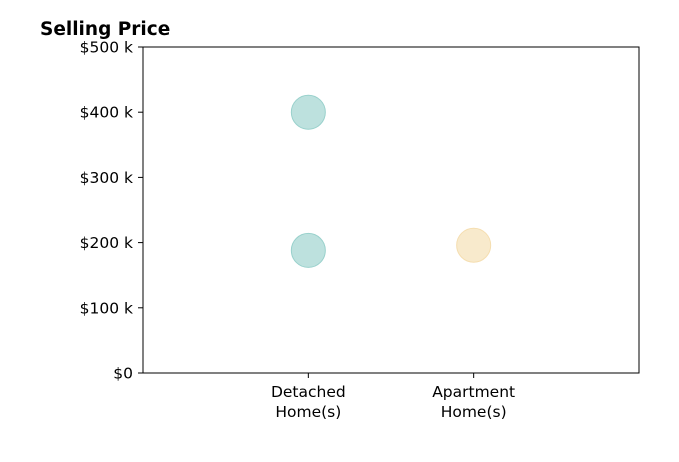  What do you see at coordinates (106, 243) in the screenshot?
I see `y-tick-label-2: $200 k` at bounding box center [106, 243].